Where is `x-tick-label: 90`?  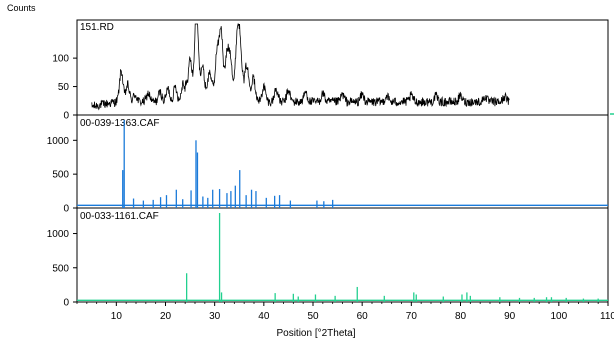
x-tick-label: 90 is located at coordinates (510, 316).